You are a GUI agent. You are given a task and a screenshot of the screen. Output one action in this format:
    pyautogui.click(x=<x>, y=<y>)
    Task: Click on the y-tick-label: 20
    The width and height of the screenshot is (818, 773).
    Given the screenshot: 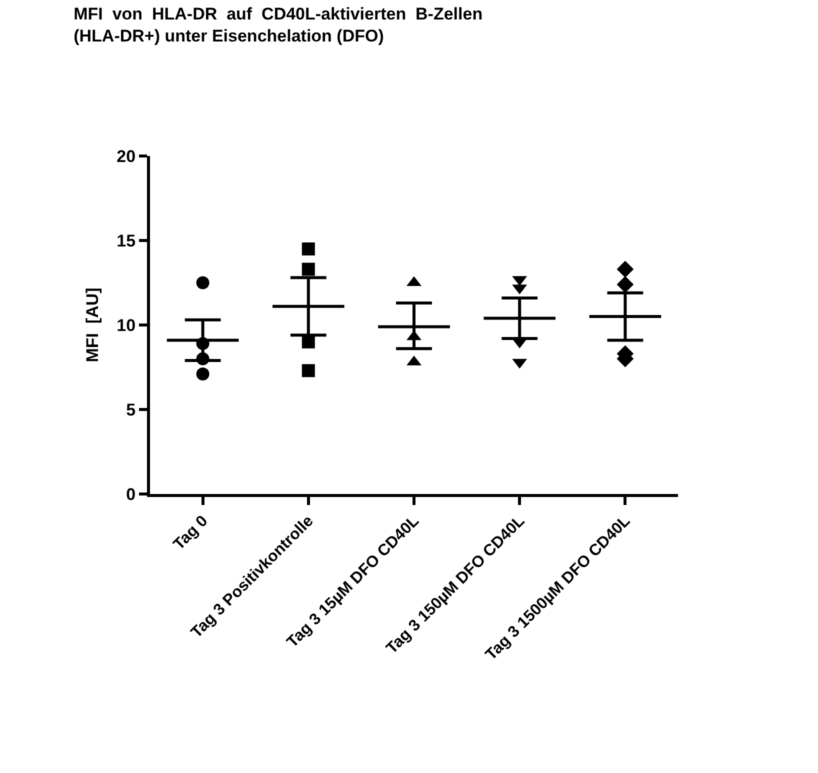 What is the action you would take?
    pyautogui.click(x=126, y=156)
    